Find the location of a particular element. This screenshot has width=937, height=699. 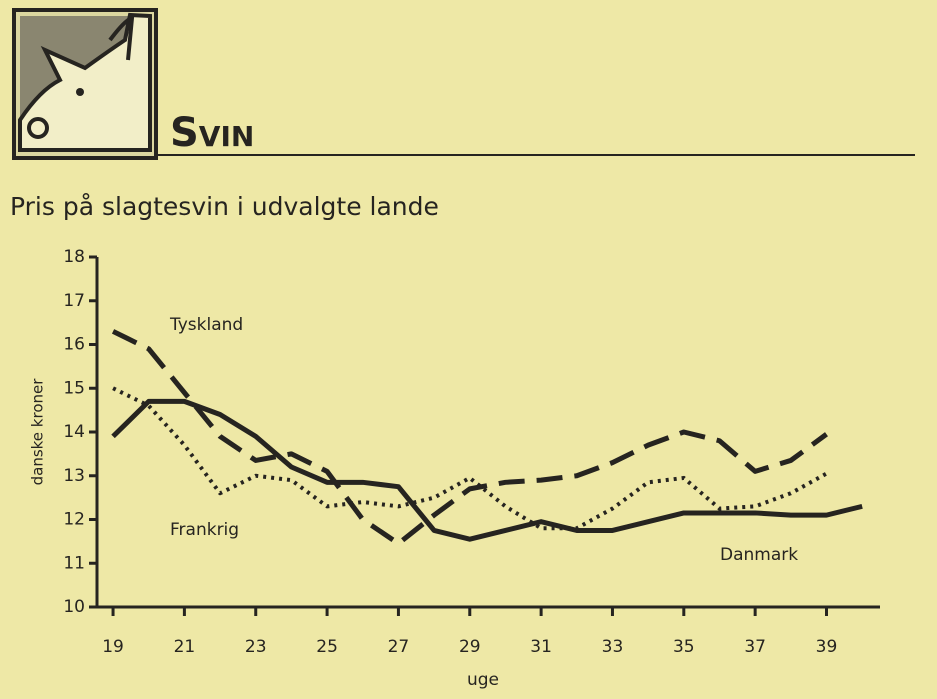

x-tick-label: 25 is located at coordinates (327, 647).